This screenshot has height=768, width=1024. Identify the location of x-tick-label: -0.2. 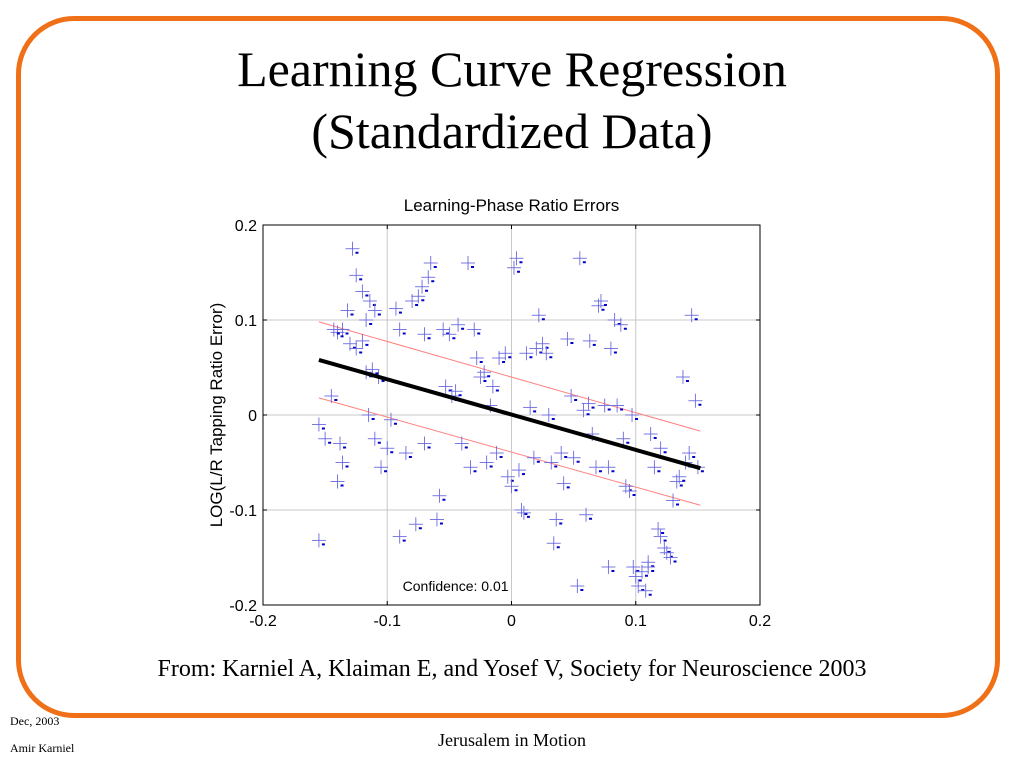
(263, 621).